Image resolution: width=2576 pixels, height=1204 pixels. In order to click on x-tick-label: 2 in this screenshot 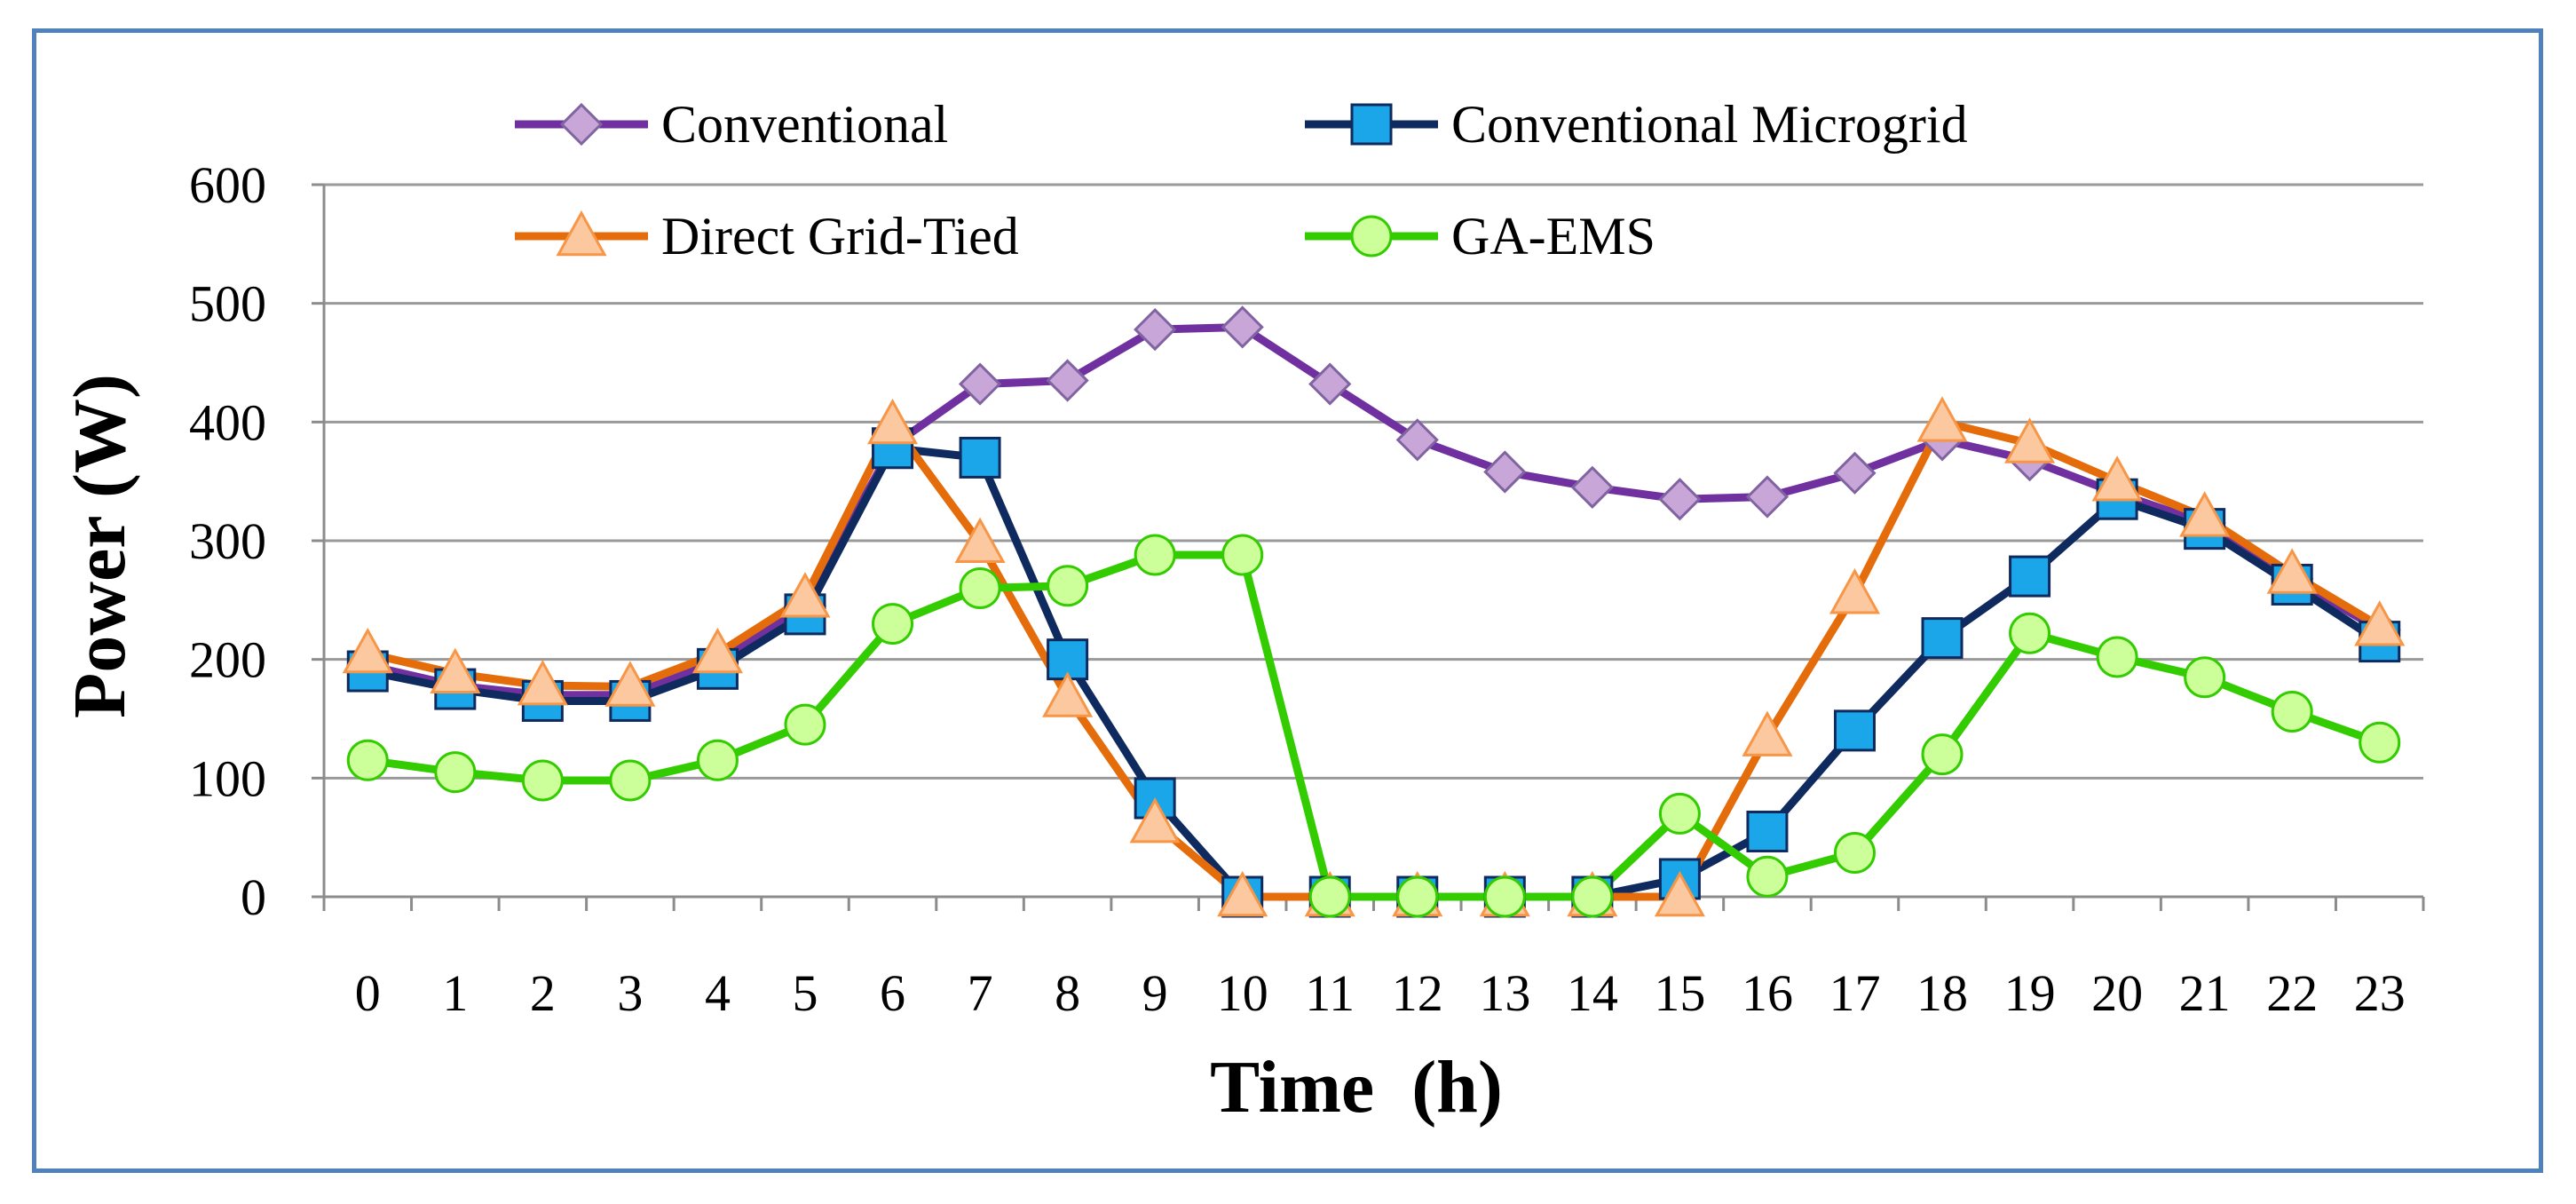, I will do `click(543, 993)`.